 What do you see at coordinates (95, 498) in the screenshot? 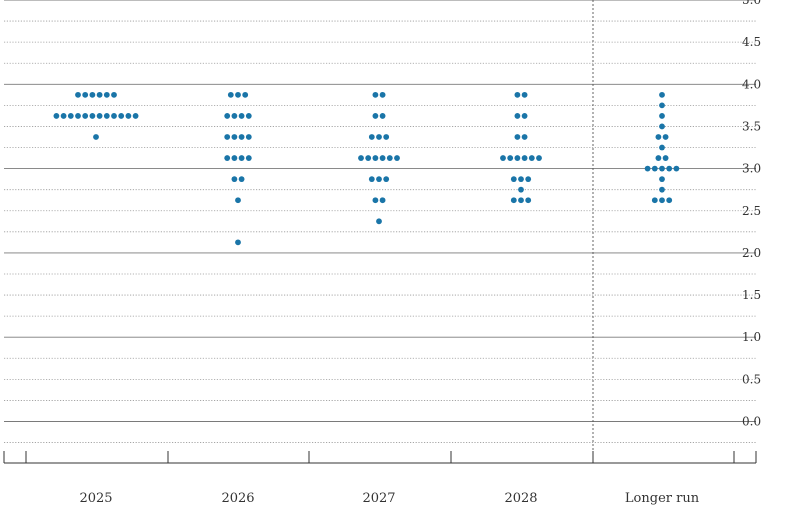
I see `x-category-label: 2025` at bounding box center [95, 498].